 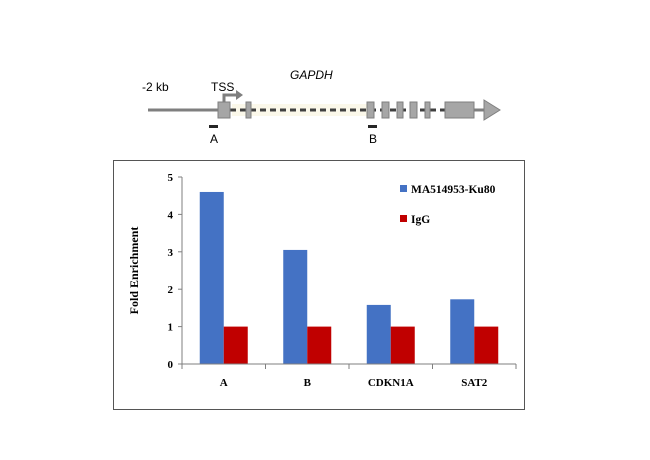 What do you see at coordinates (239, 95) in the screenshot?
I see `tss-arrowhead-icon` at bounding box center [239, 95].